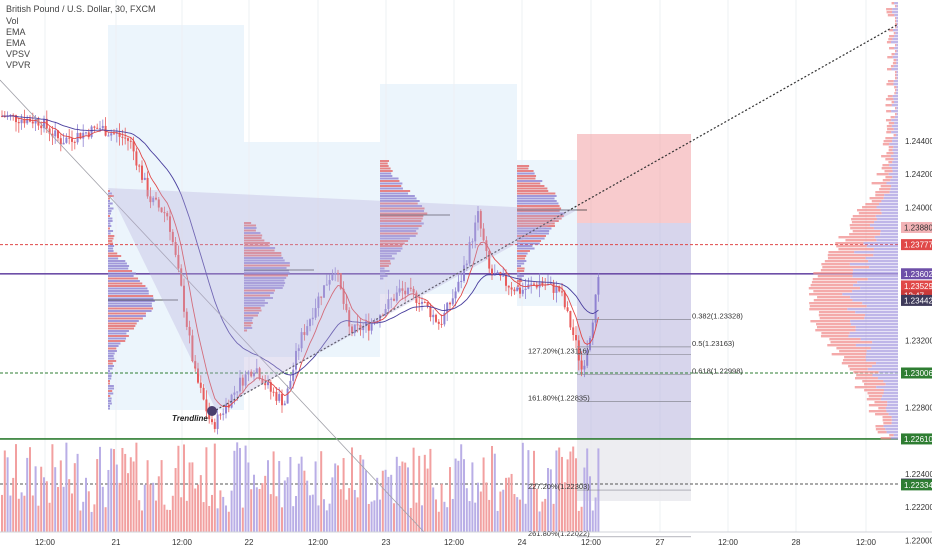  What do you see at coordinates (717, 370) in the screenshot?
I see `fib-label: 0.618(1.22998)` at bounding box center [717, 370].